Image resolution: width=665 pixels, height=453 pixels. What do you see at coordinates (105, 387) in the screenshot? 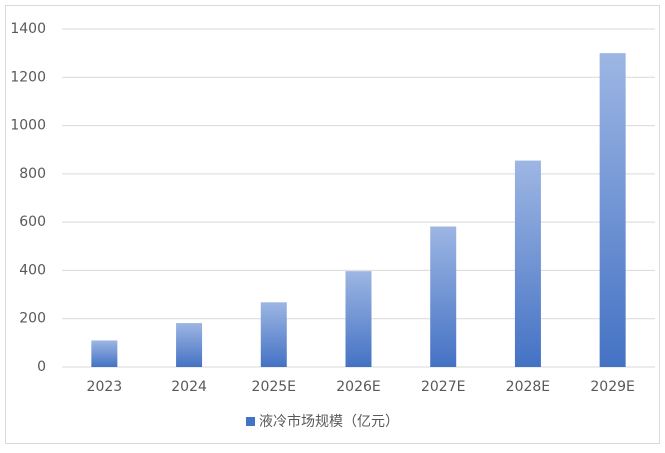
I see `x-tick-label: 2023` at bounding box center [105, 387].